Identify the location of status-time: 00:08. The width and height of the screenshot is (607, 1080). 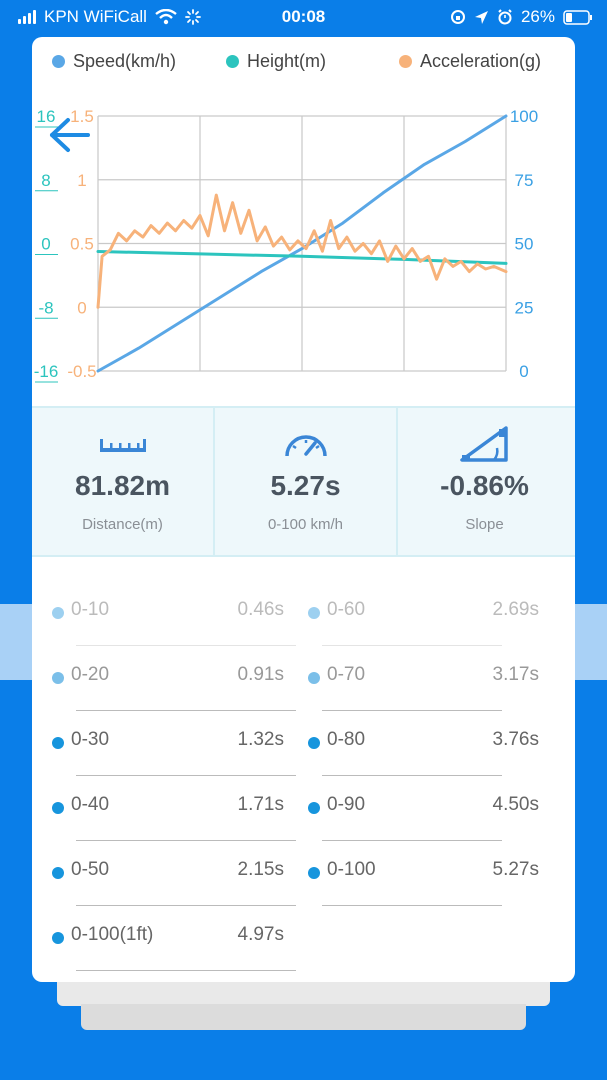
(303, 16).